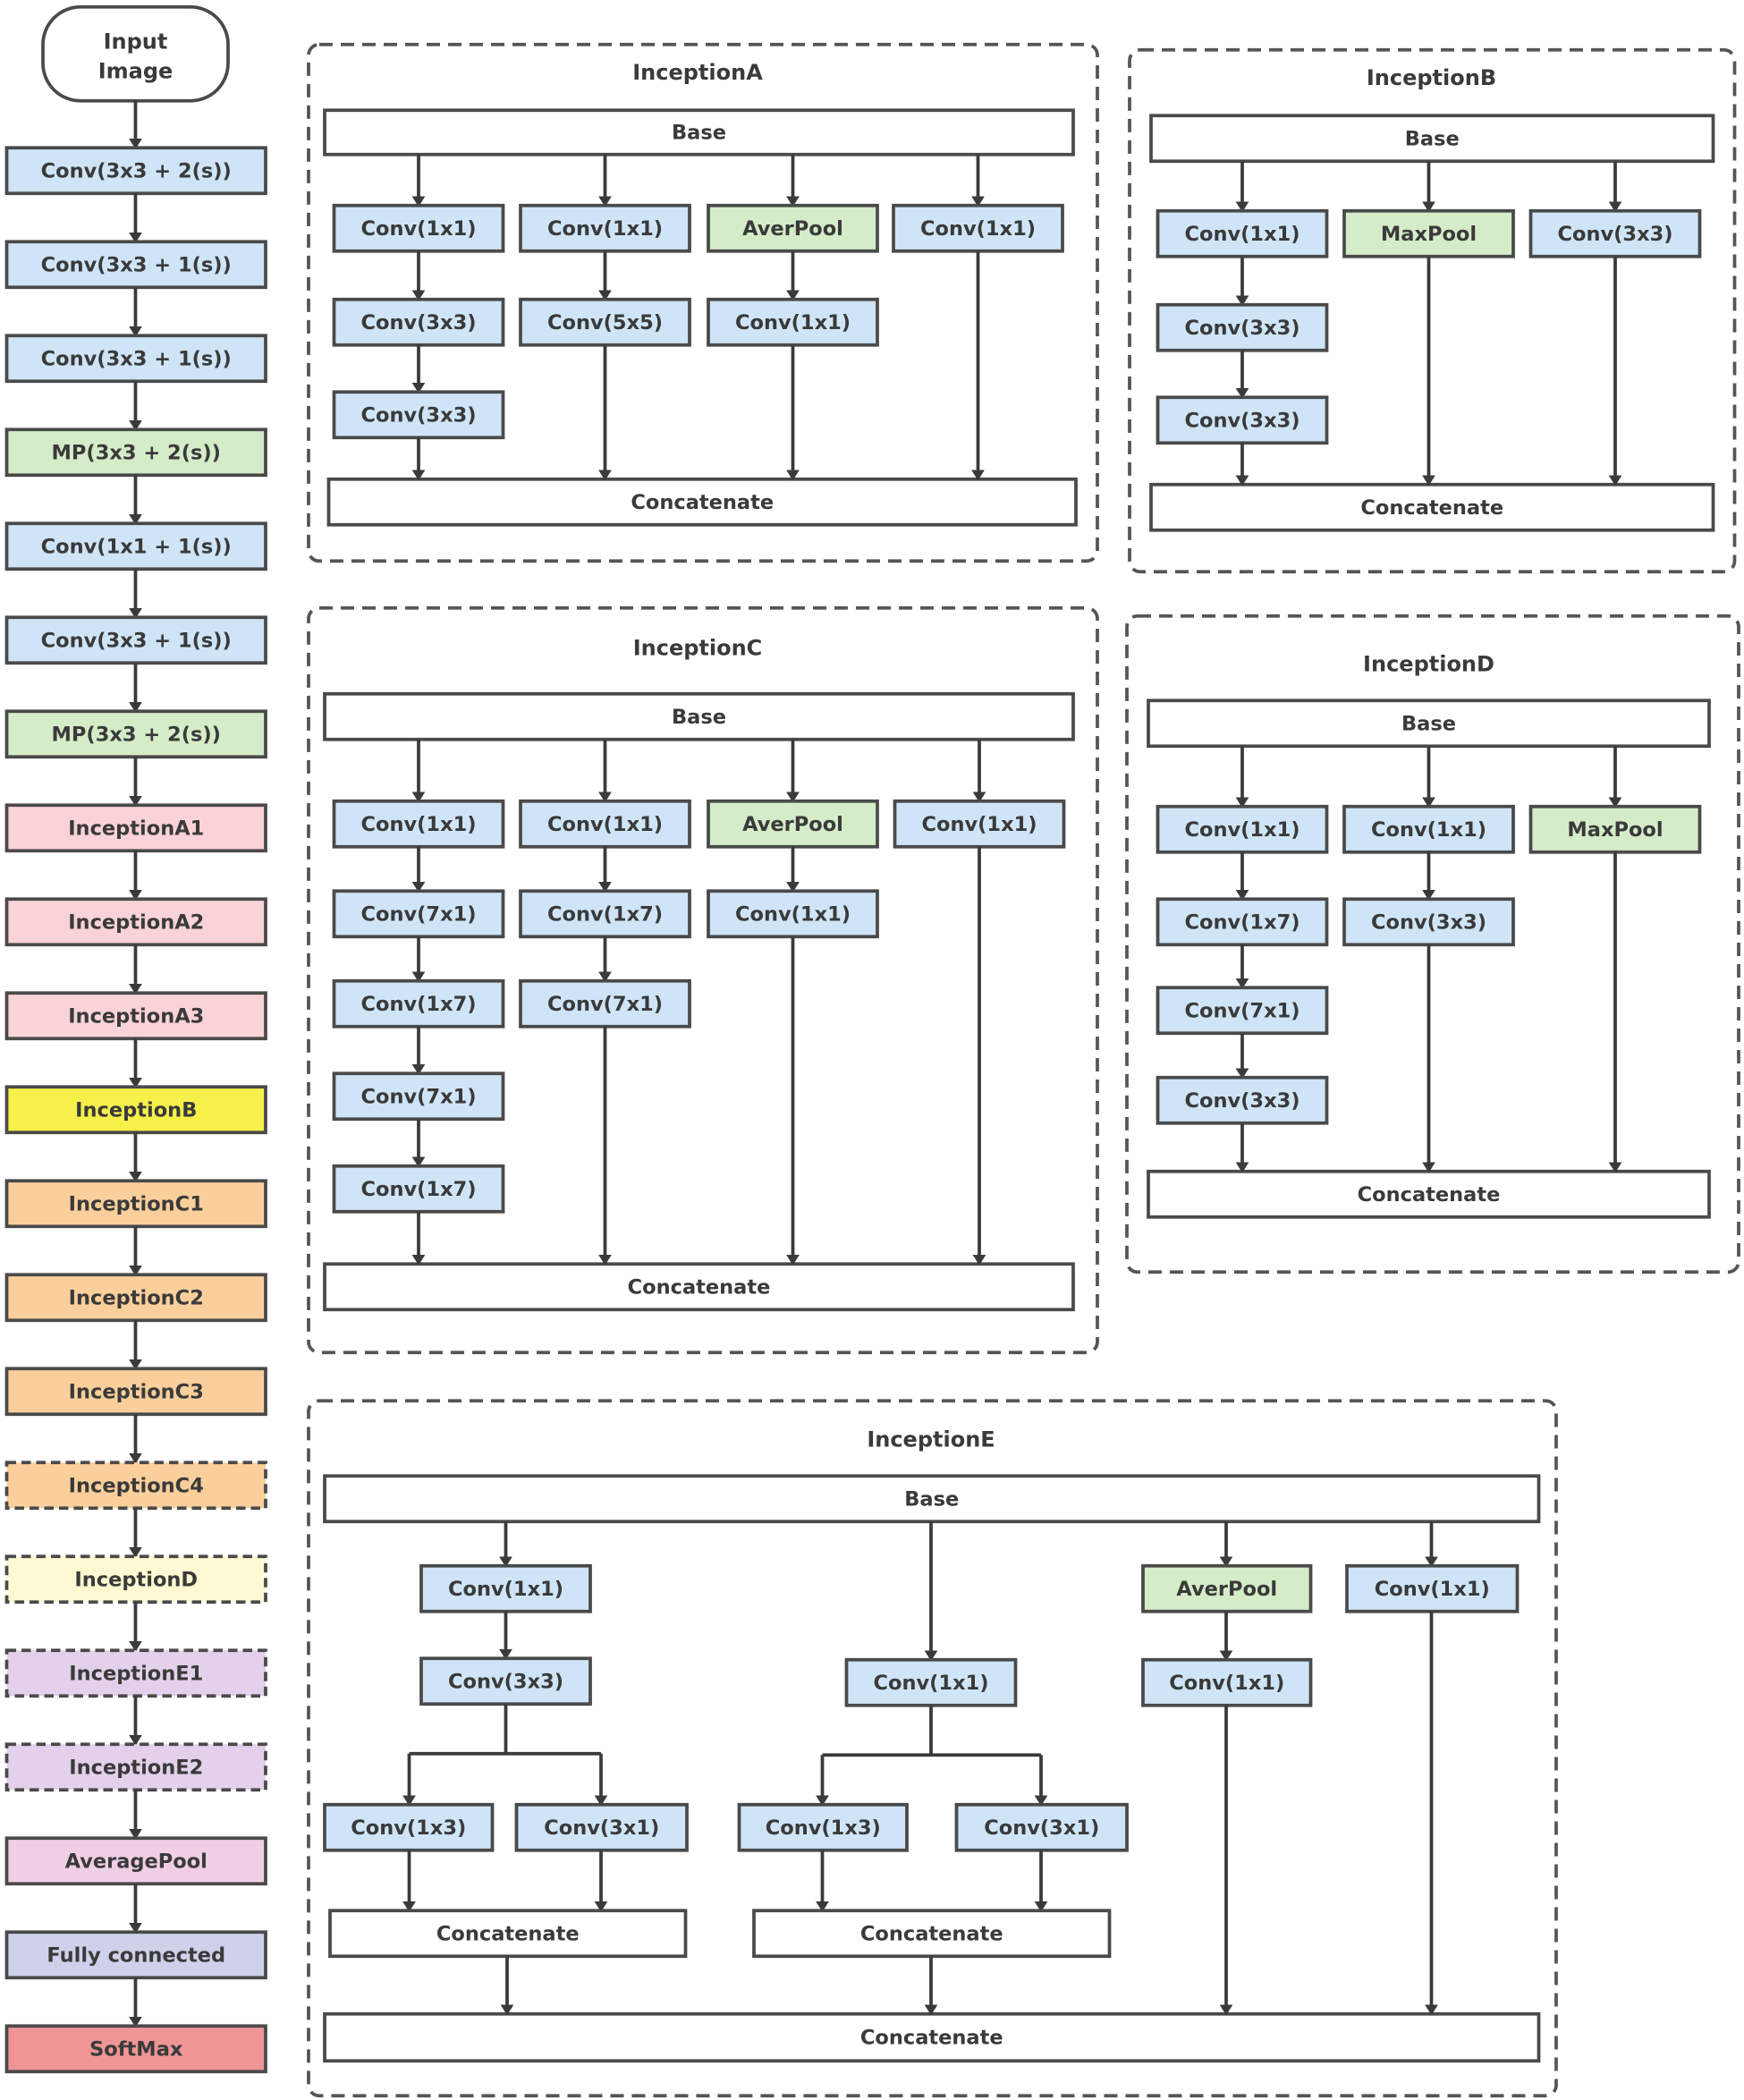  I want to click on input-image-node: Input Image, so click(135, 53).